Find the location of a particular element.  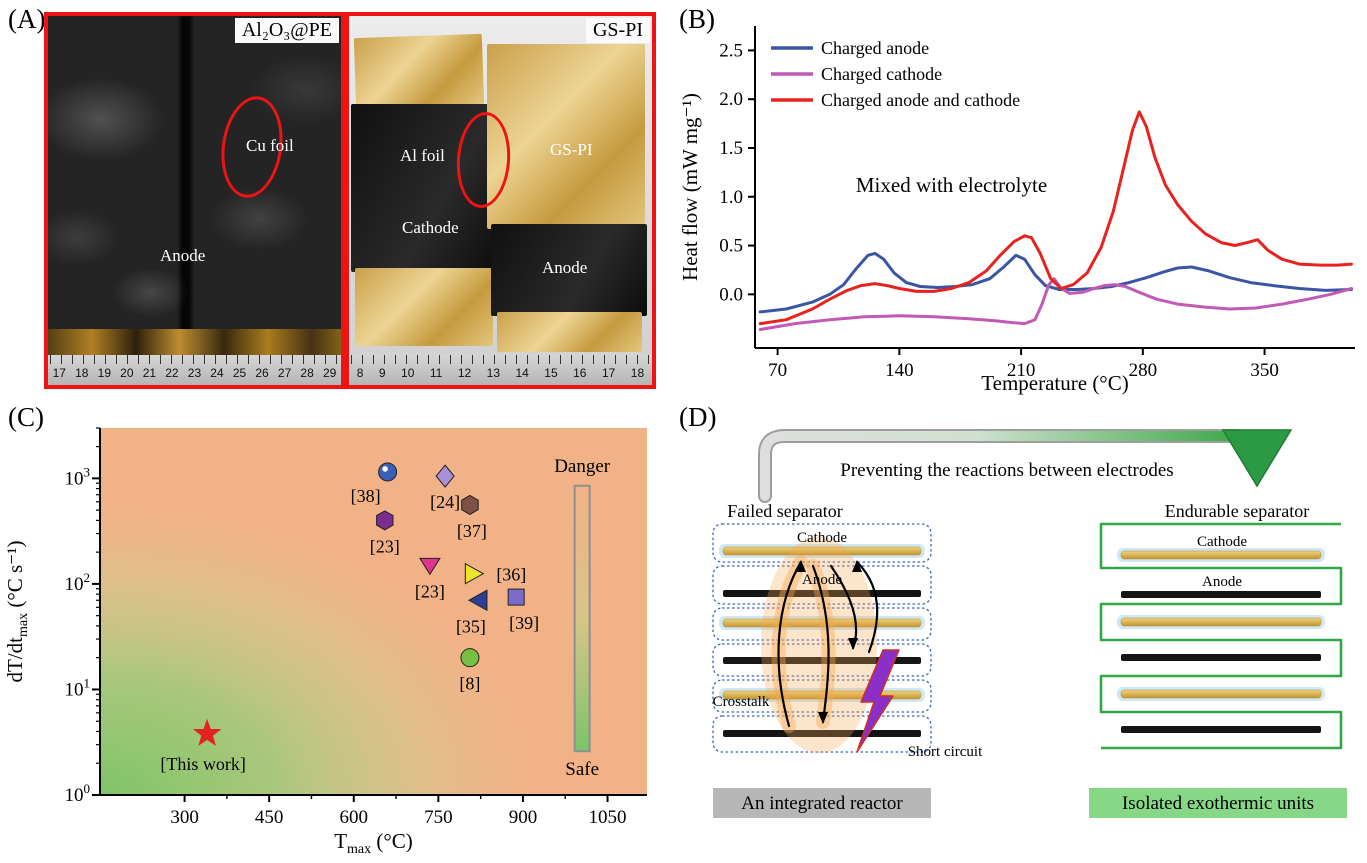

scatter-marker-triangle-left is located at coordinates (477, 600).